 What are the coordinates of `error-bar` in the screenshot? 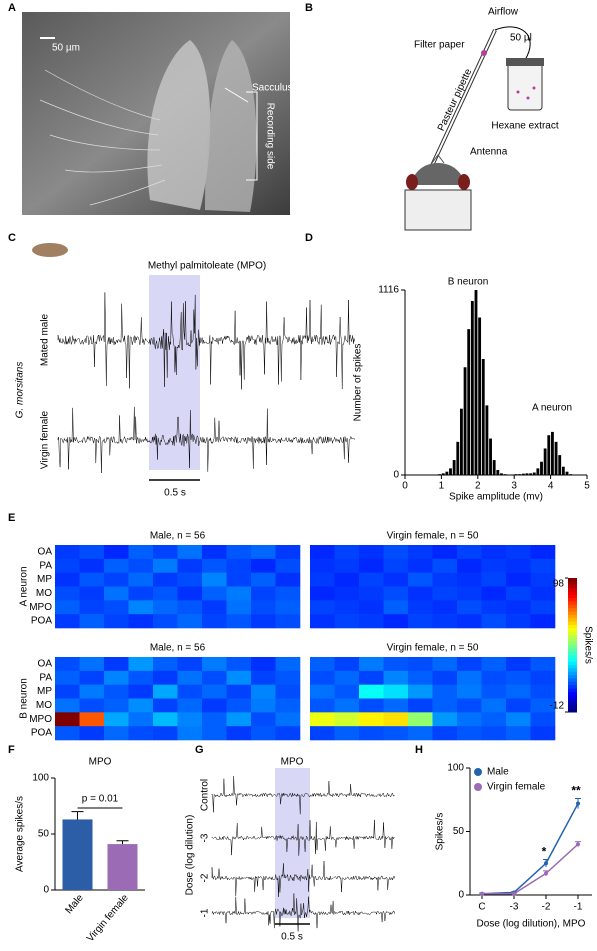 It's located at (123, 842).